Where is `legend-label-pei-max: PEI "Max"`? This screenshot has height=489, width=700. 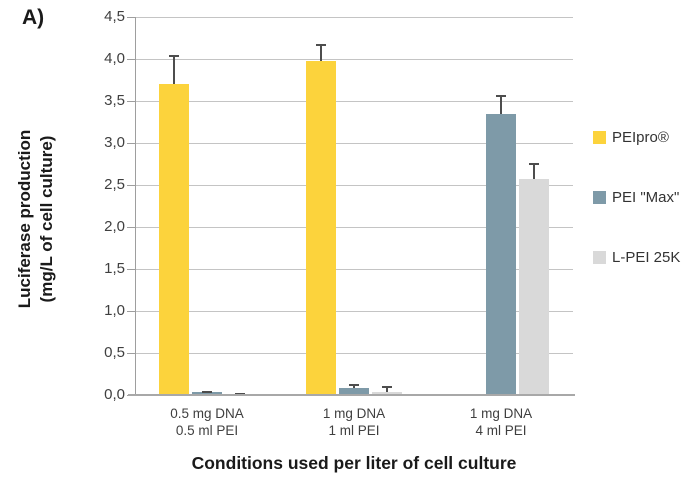 legend-label-pei-max: PEI "Max" is located at coordinates (646, 197).